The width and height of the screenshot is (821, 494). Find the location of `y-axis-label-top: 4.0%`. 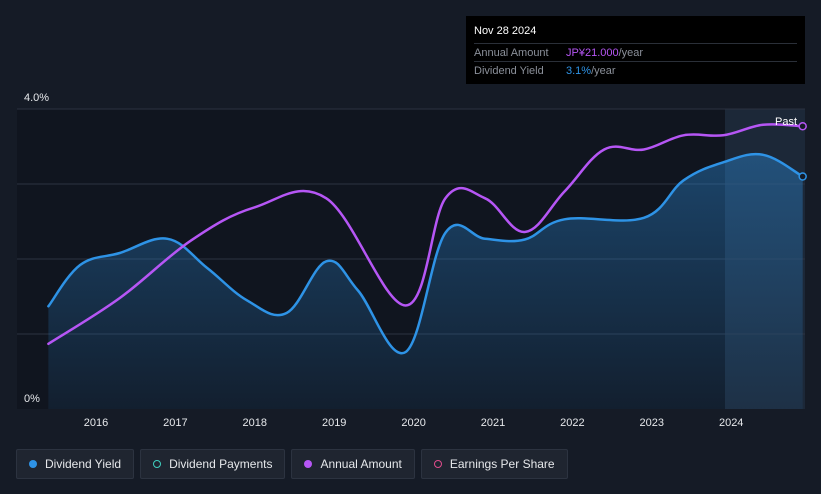

y-axis-label-top: 4.0% is located at coordinates (36, 98).